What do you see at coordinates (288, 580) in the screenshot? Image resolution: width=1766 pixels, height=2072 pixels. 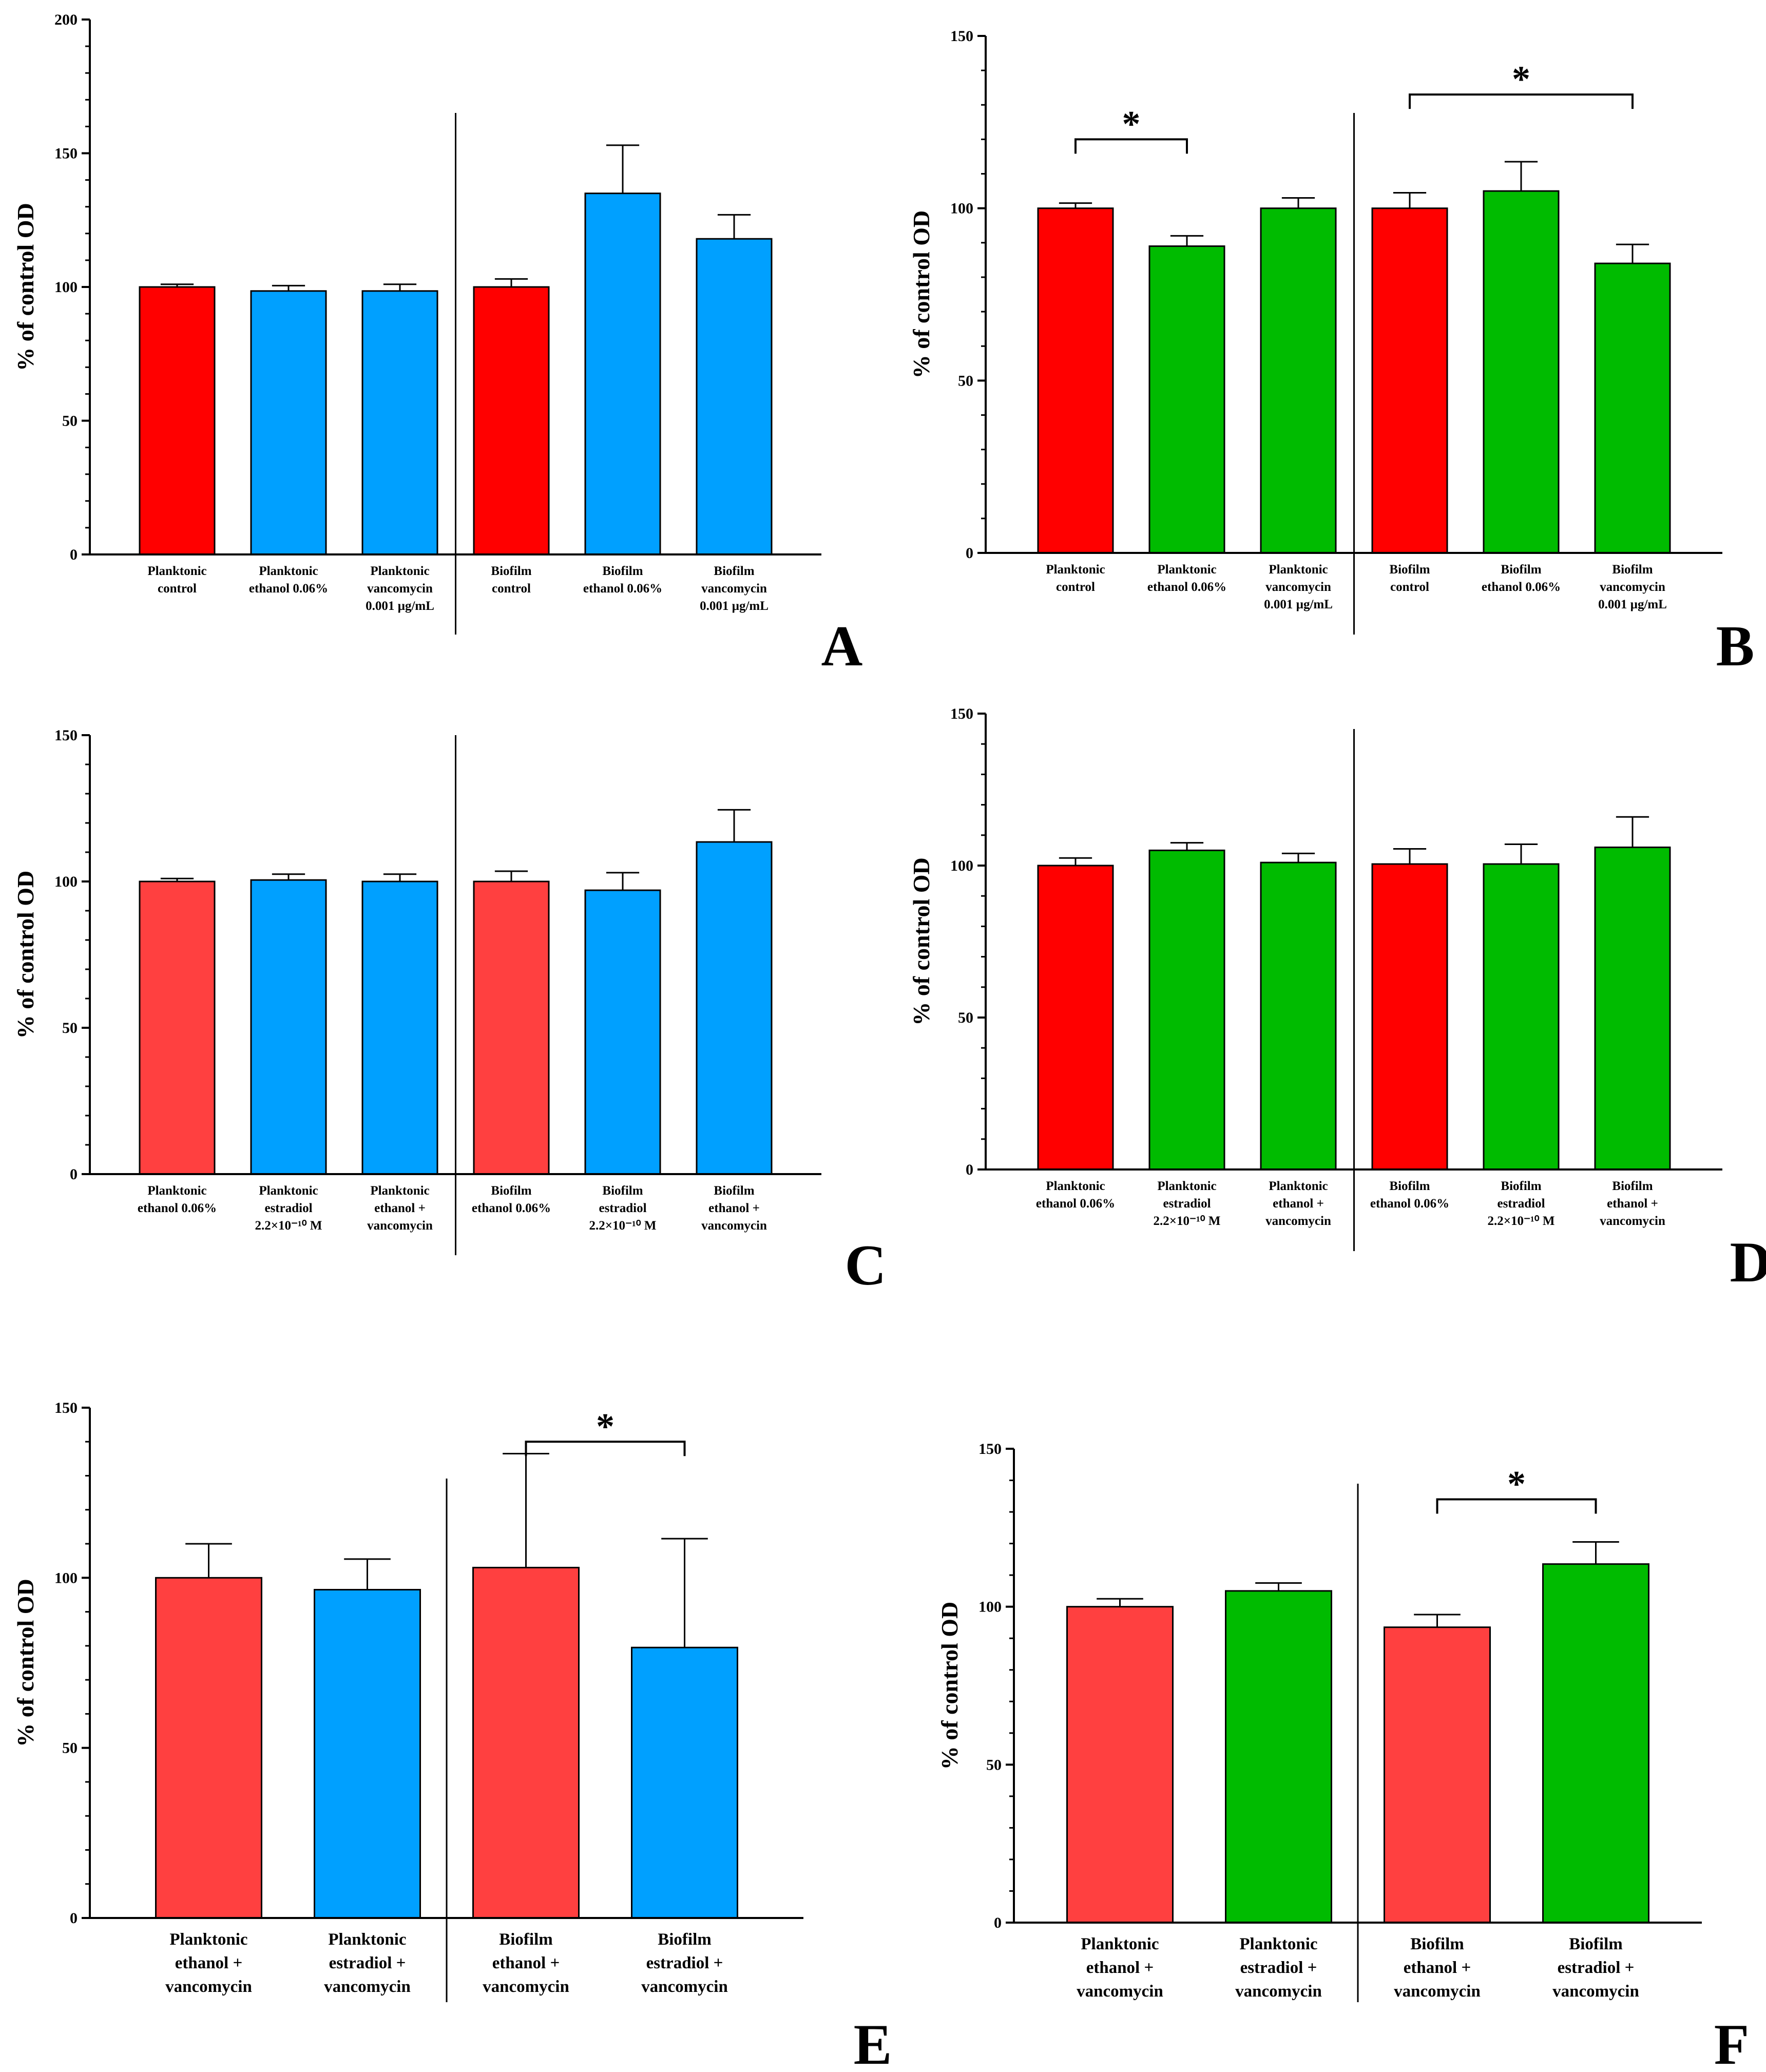 I see `x-category-label-2: Planktonic ethanol 0.06%` at bounding box center [288, 580].